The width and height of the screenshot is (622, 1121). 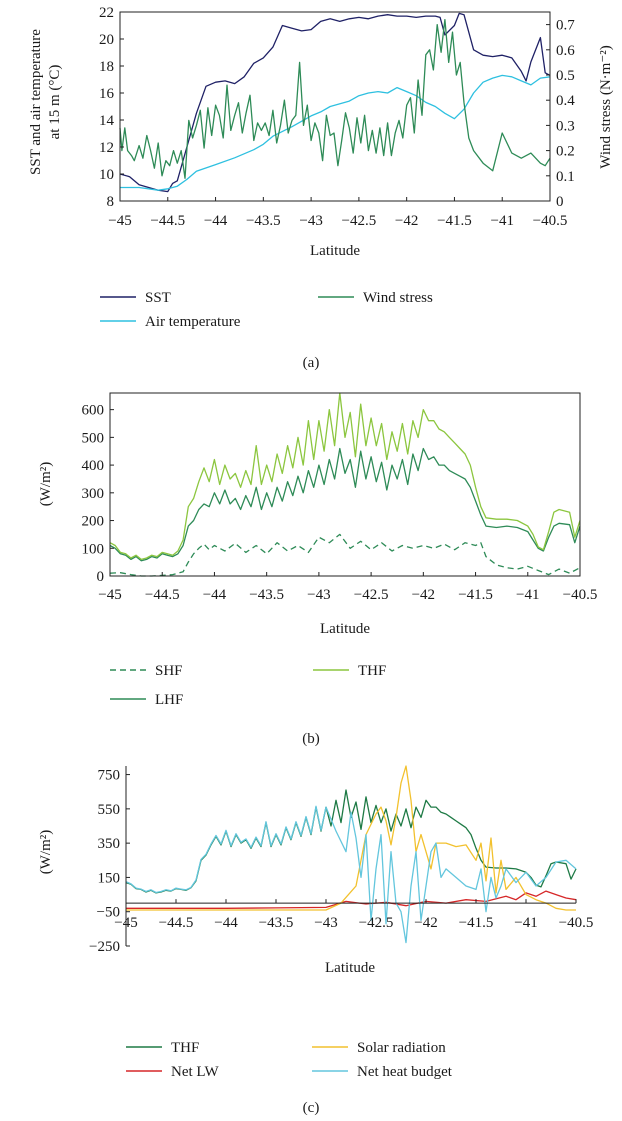 What do you see at coordinates (425, 923) in the screenshot?
I see `panel-c-x-tick-label: −42` at bounding box center [425, 923].